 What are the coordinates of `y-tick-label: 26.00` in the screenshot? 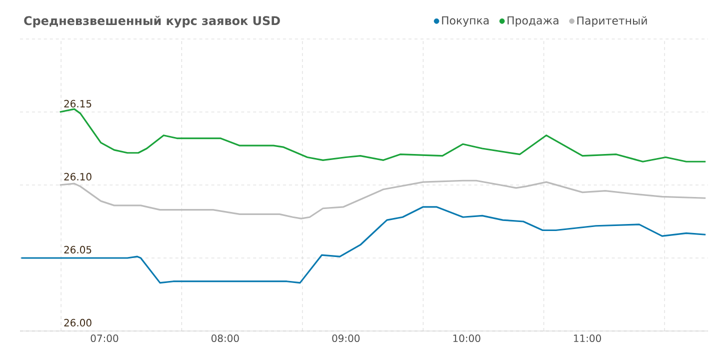 It's located at (78, 322).